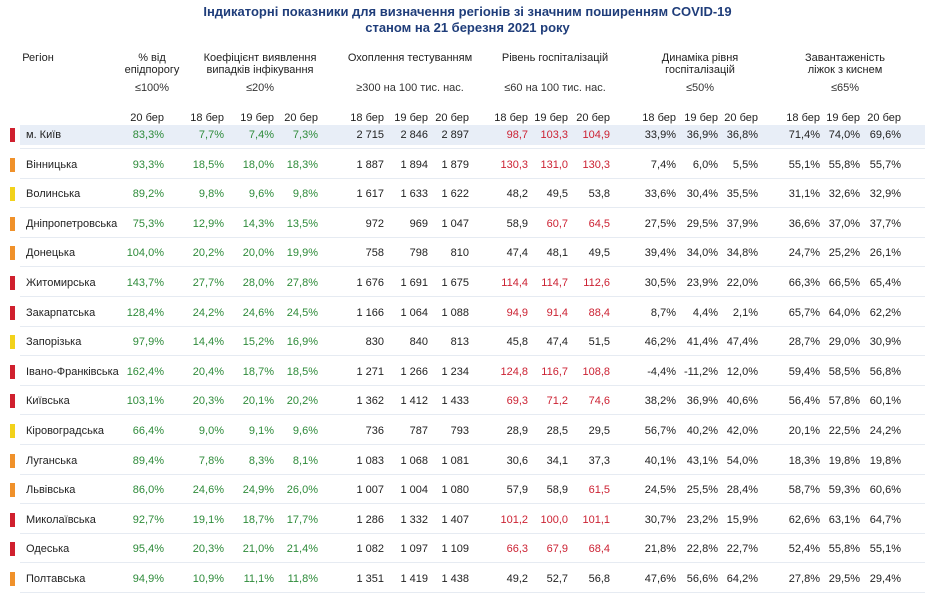 This screenshot has width=935, height=612. What do you see at coordinates (148, 135) in the screenshot?
I see `pct-cell: 83,3%` at bounding box center [148, 135].